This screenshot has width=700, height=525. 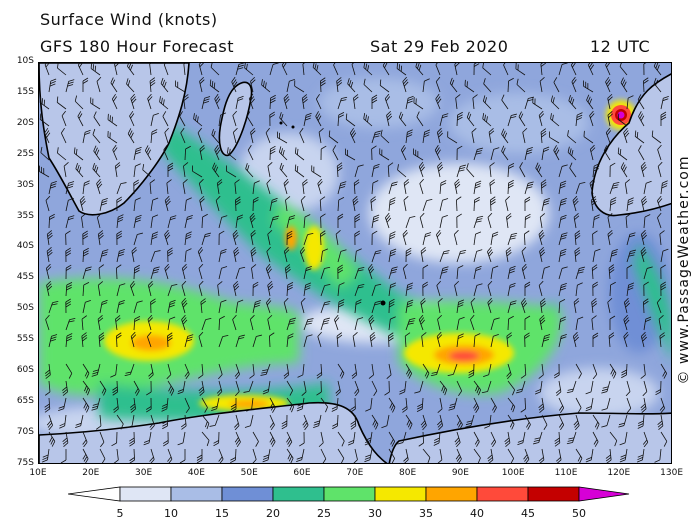 What do you see at coordinates (439, 46) in the screenshot?
I see `forecast-date: Sat 29 Feb 2020` at bounding box center [439, 46].